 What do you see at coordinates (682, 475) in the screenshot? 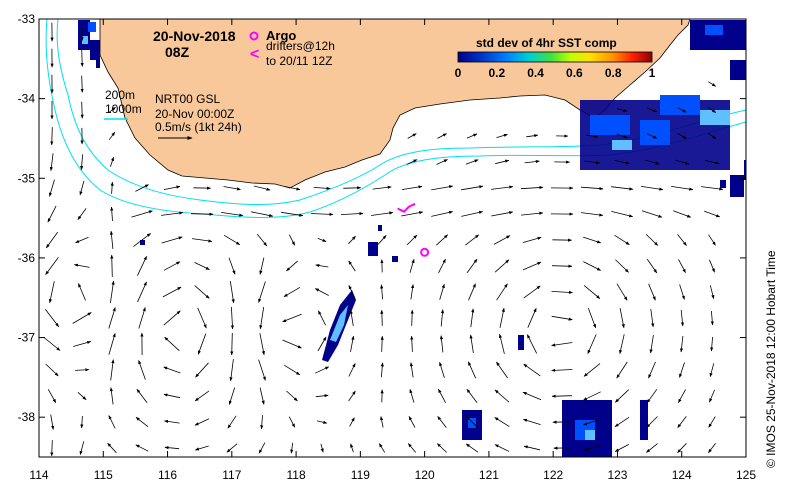
I see `x-tick-label: 124` at bounding box center [682, 475].